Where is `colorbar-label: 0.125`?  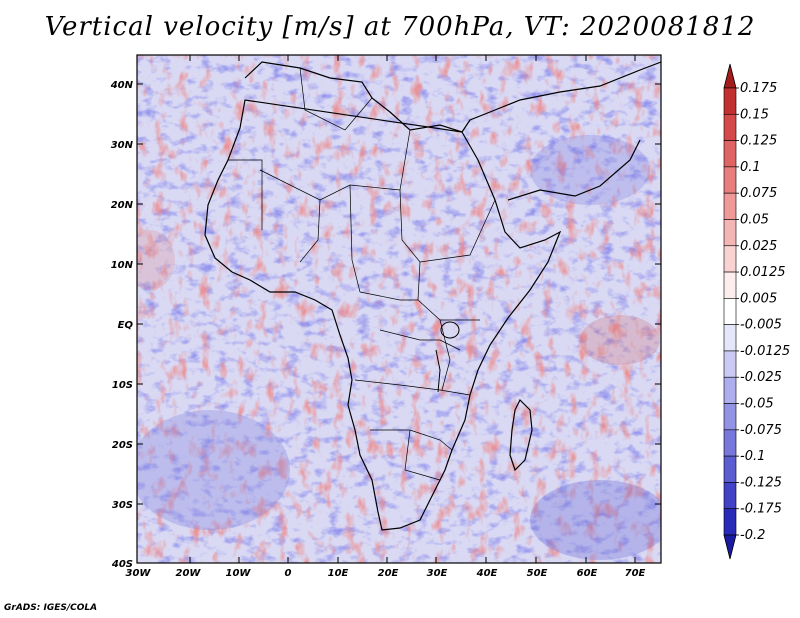 colorbar-label: 0.125 is located at coordinates (758, 141).